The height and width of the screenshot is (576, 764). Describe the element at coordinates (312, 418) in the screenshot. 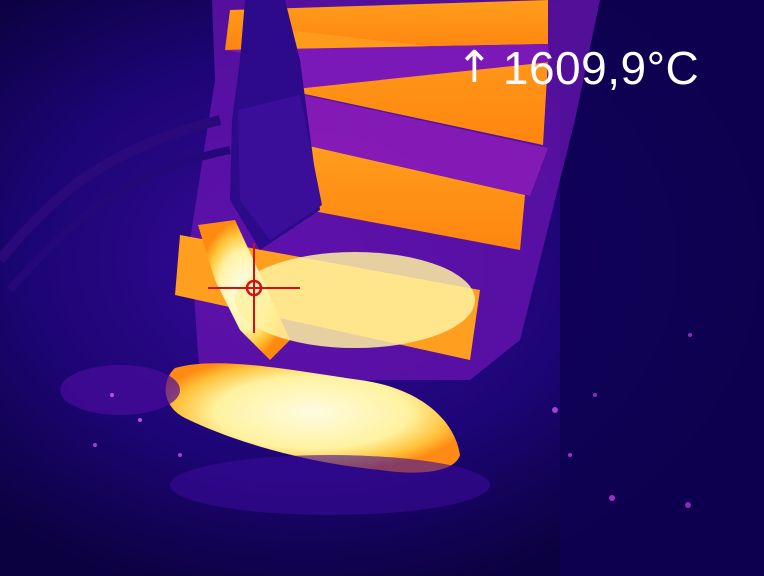

I see `molten-pool` at that location.